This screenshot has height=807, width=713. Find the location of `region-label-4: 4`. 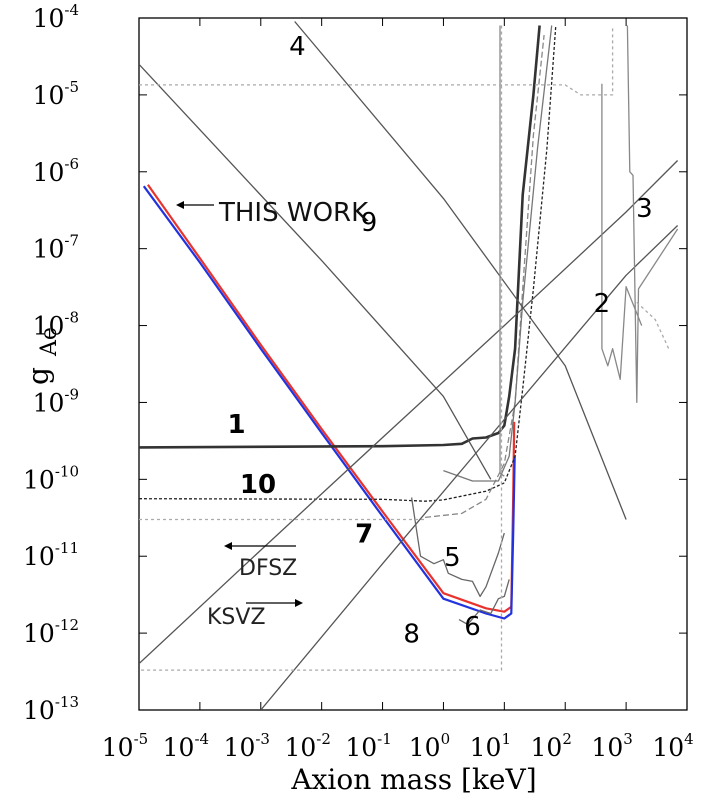

region-label-4: 4 is located at coordinates (297, 47).